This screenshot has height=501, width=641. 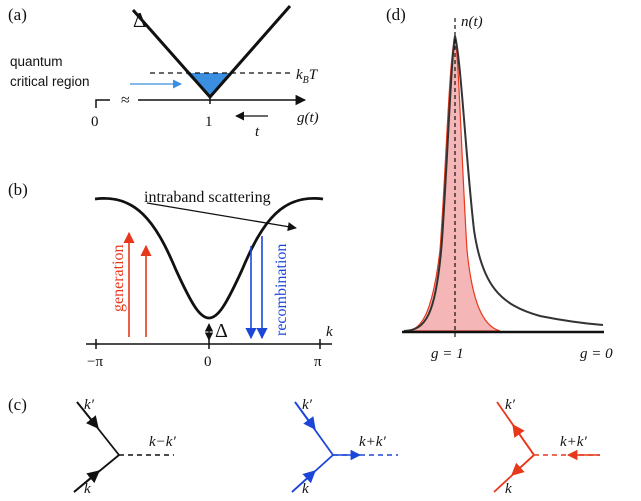 I want to click on vertex-generation: k′ k k+k′, so click(x=546, y=447).